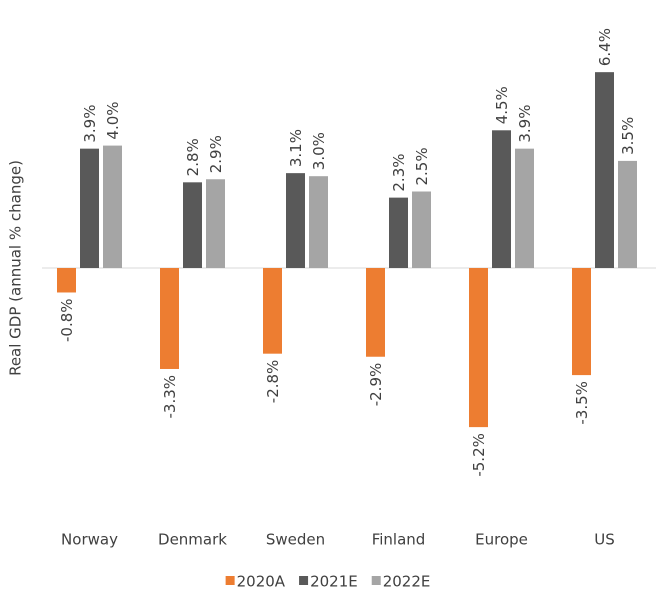 Image resolution: width=656 pixels, height=594 pixels. What do you see at coordinates (605, 47) in the screenshot?
I see `data-label: 6.4%` at bounding box center [605, 47].